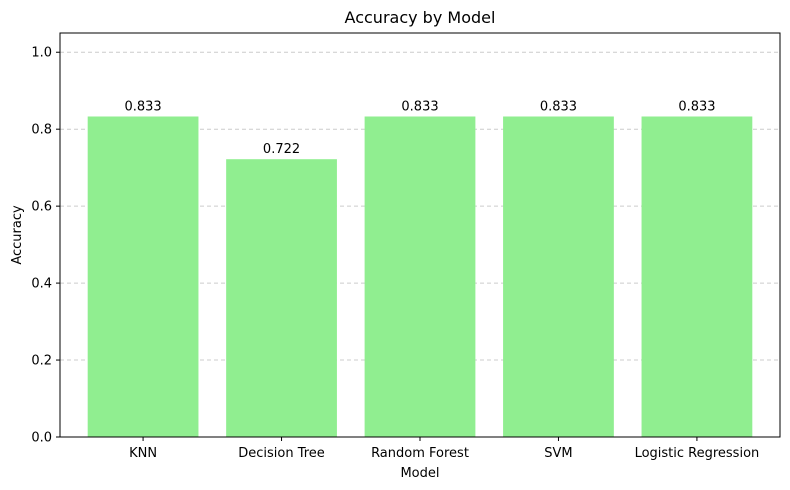 The height and width of the screenshot is (490, 790). What do you see at coordinates (41, 284) in the screenshot?
I see `y-tick-label: 0.4` at bounding box center [41, 284].